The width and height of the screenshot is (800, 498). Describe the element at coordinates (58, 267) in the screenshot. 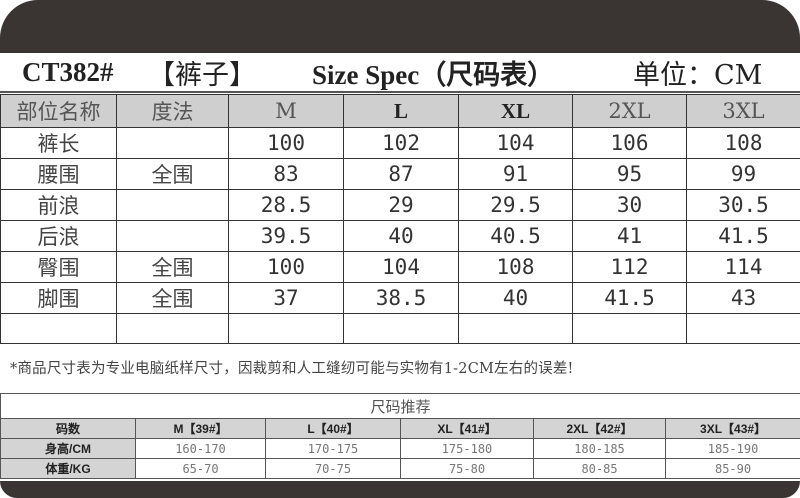

I see `row-label-cell: 臀围` at that location.